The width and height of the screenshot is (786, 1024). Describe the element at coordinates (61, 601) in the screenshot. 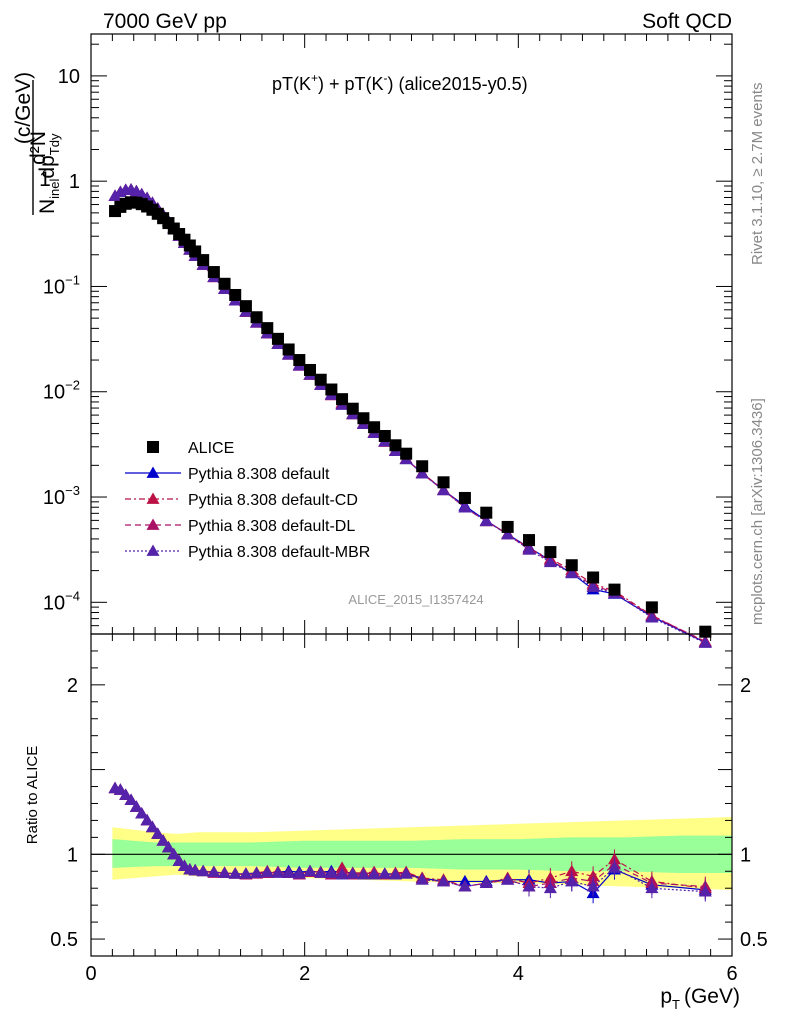

I see `y-tick-label: 10⁻⁴` at that location.